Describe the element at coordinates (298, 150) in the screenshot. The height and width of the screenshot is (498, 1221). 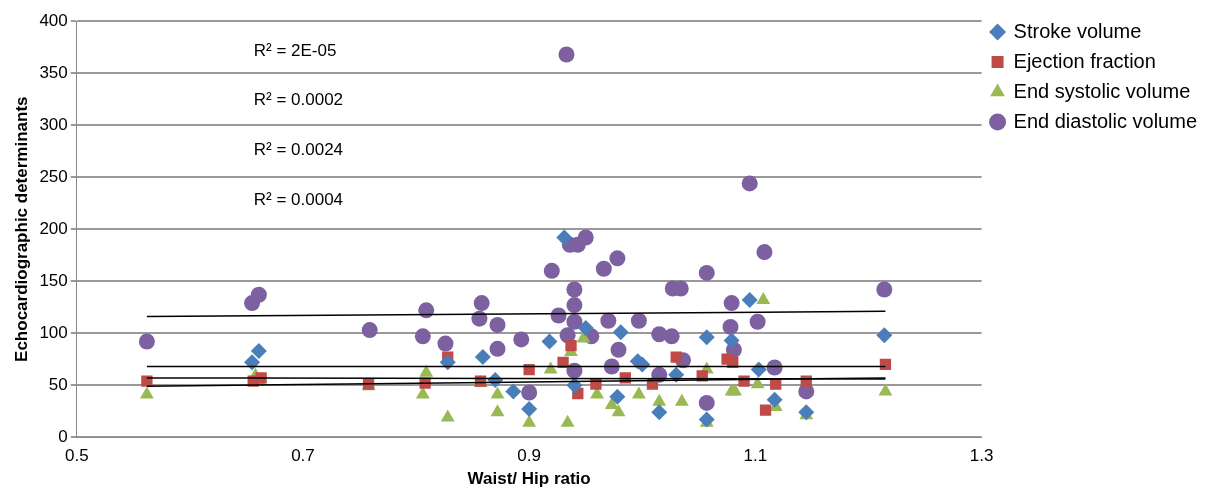
I see `annotation: R² = 0.0024` at that location.